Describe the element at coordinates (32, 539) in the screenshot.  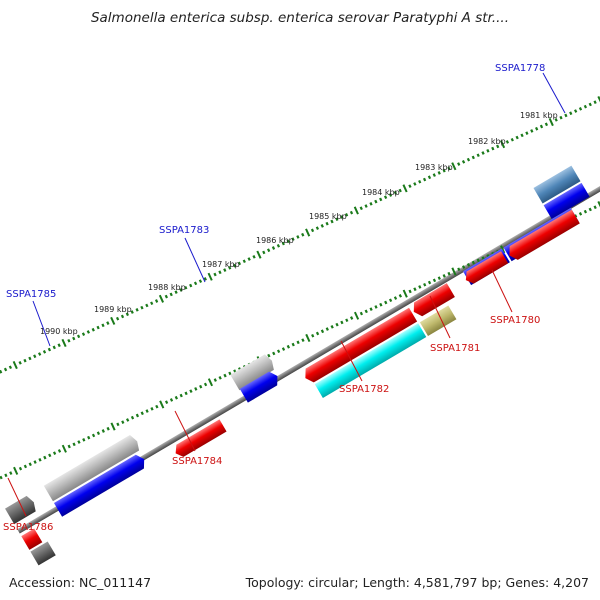
I see `gene-feature-sspa1786-red` at that location.